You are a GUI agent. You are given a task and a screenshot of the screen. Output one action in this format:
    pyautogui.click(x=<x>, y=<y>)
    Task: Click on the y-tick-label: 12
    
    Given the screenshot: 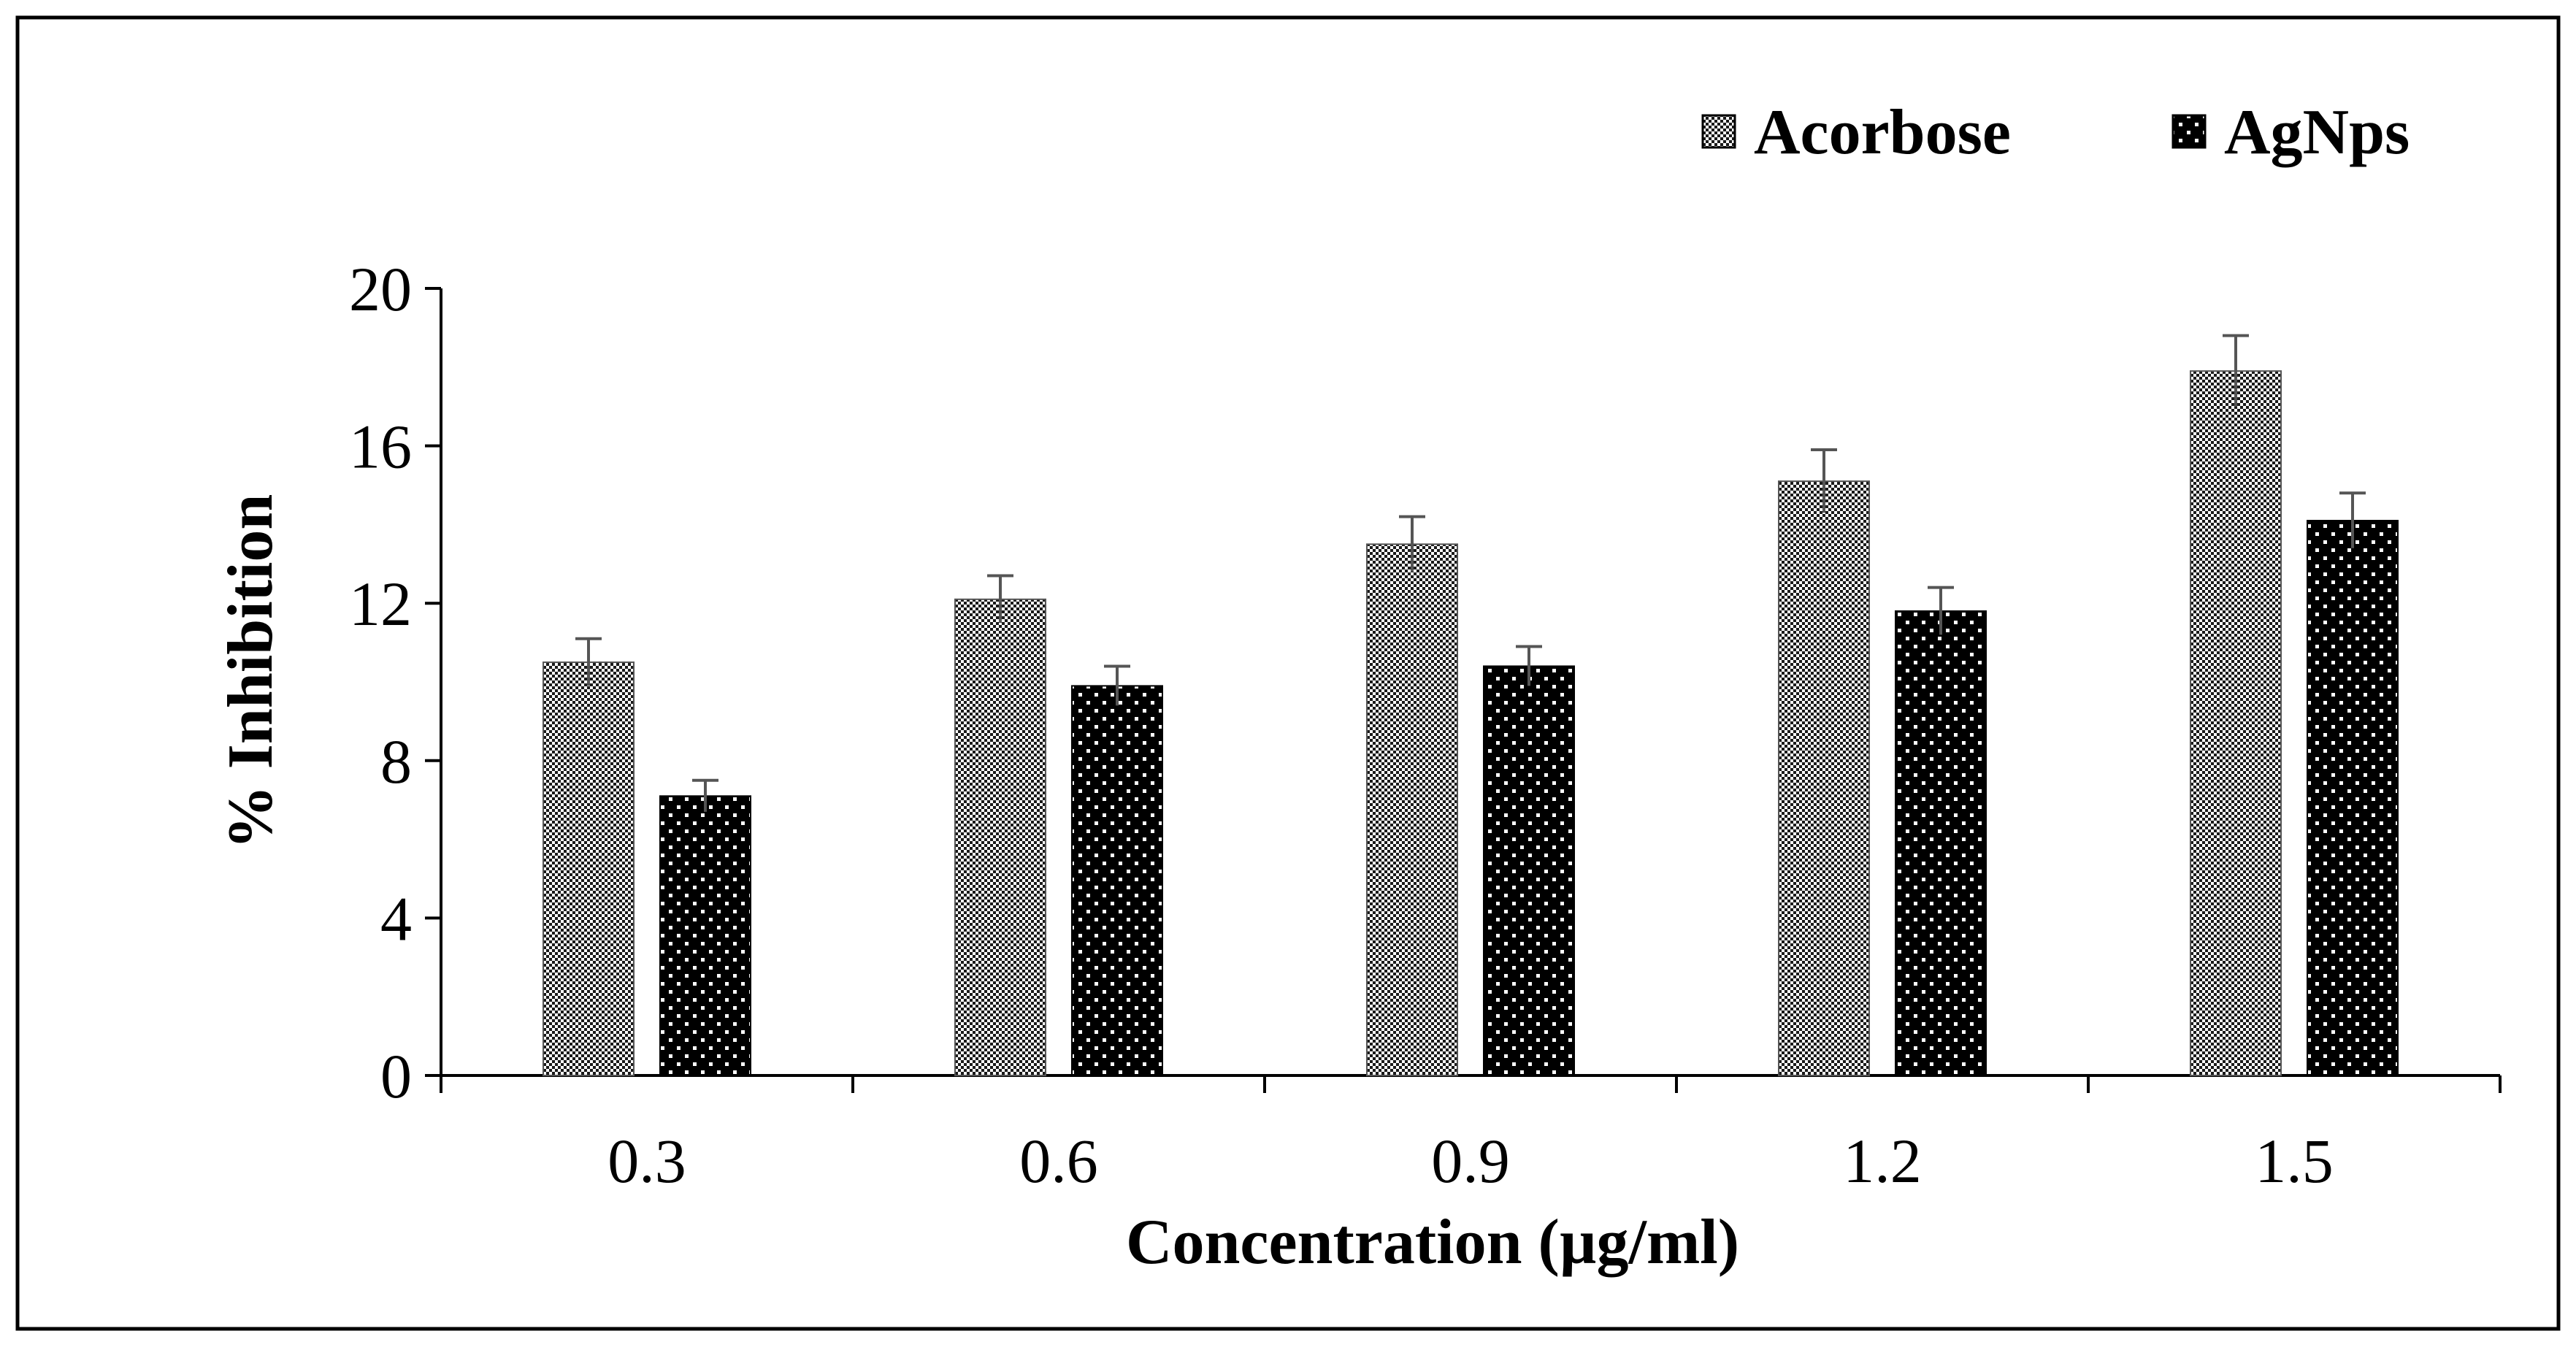 What is the action you would take?
    pyautogui.click(x=380, y=604)
    